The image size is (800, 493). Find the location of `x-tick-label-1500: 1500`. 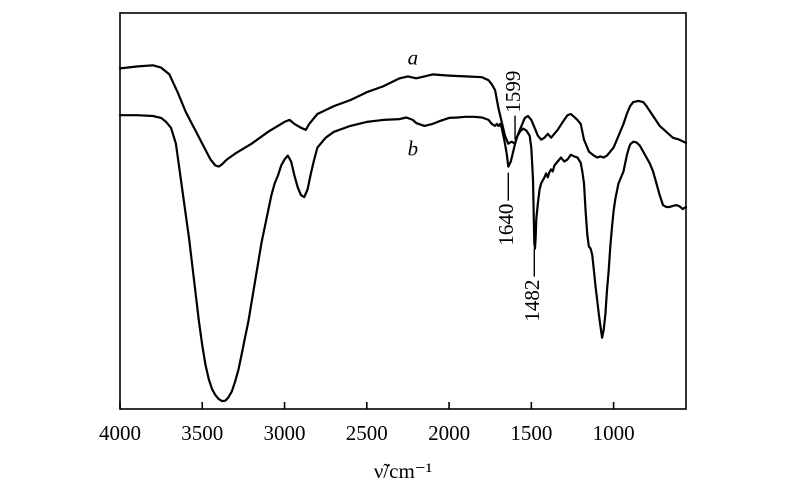

x-tick-label-1500: 1500 is located at coordinates (531, 433).